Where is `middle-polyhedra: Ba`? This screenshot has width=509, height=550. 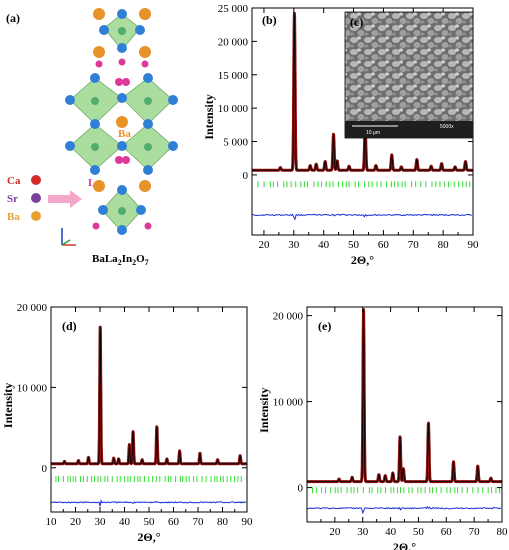
middle-polyhedra: Ba is located at coordinates (121, 124).